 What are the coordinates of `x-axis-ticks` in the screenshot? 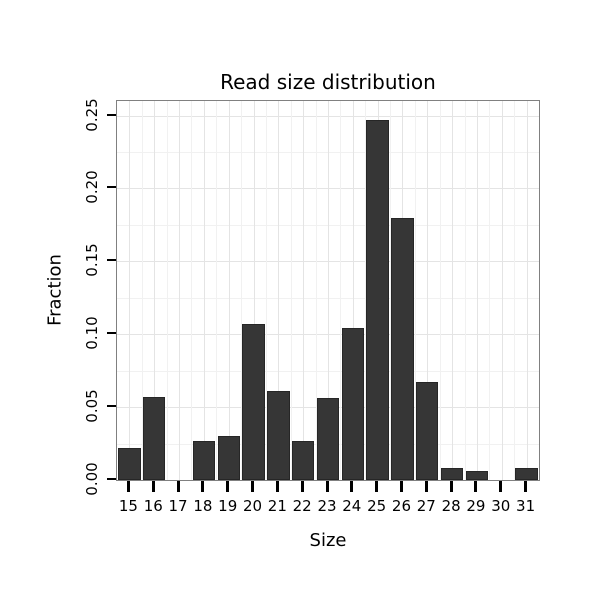 It's located at (328, 486).